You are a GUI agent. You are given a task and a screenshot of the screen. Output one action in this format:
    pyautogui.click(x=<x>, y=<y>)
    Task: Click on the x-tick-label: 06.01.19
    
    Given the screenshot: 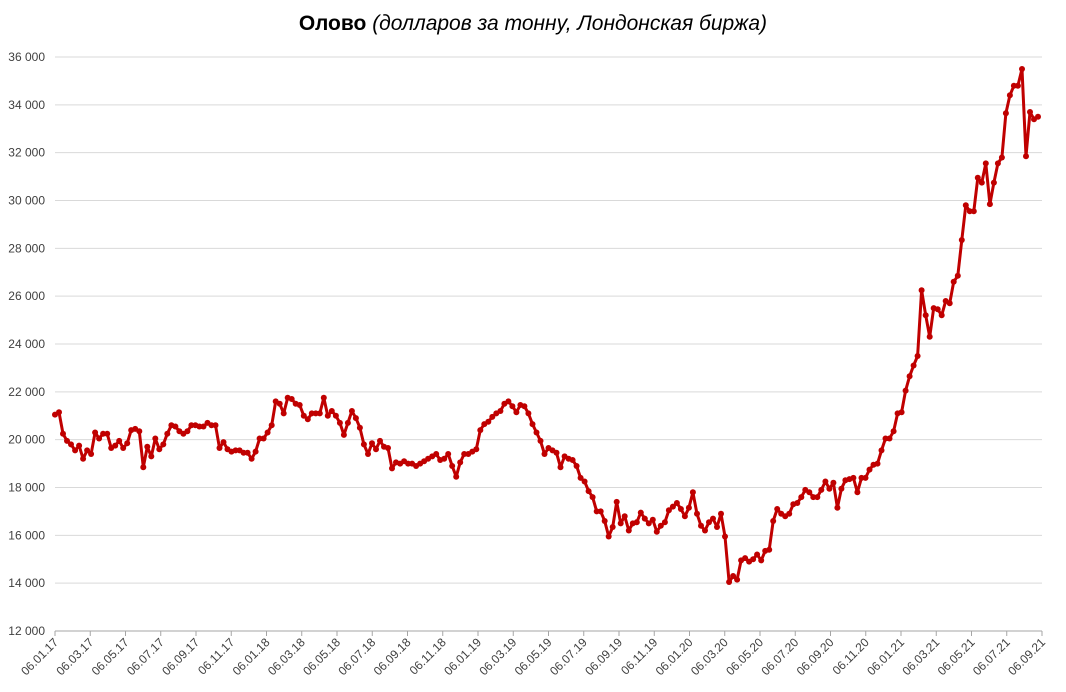 What is the action you would take?
    pyautogui.click(x=462, y=656)
    